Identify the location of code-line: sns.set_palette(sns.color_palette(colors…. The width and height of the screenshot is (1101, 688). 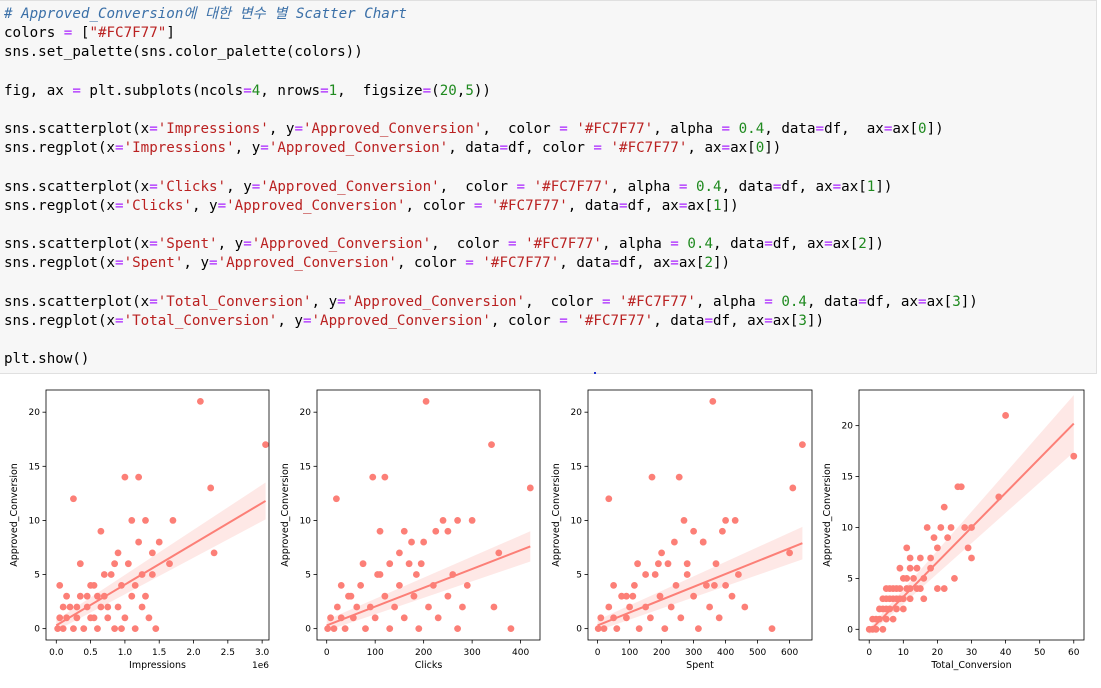
(491, 52).